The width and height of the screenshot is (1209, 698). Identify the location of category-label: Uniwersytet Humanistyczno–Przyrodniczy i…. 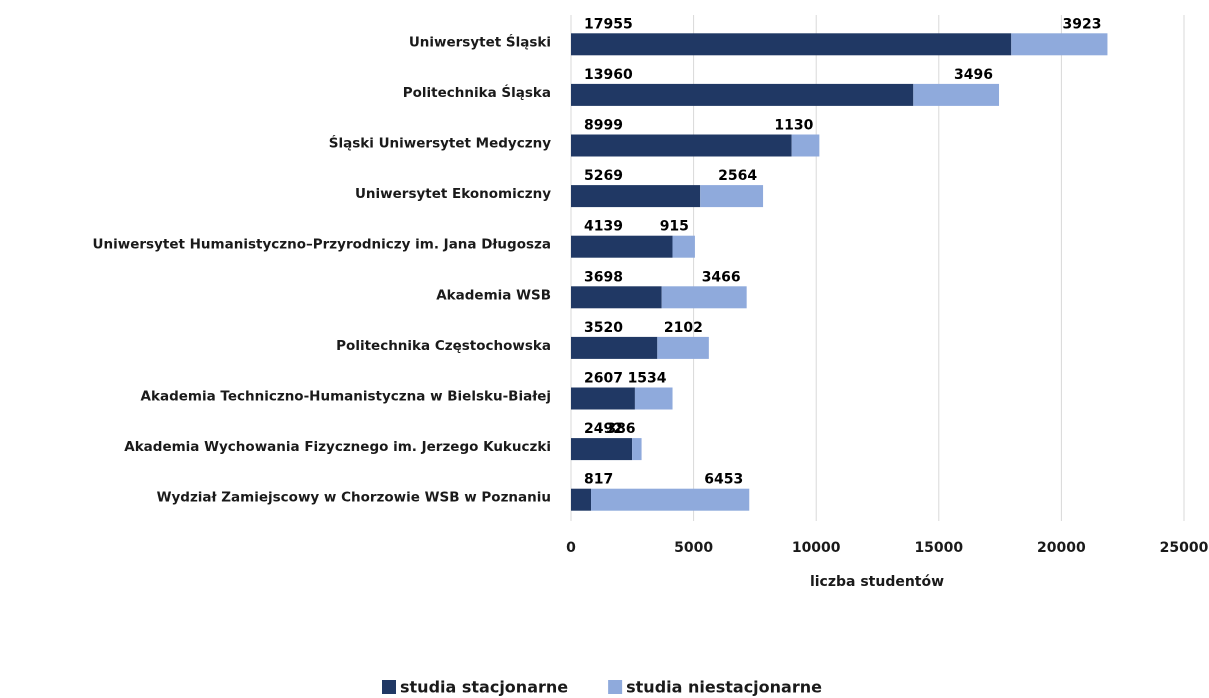
(322, 245).